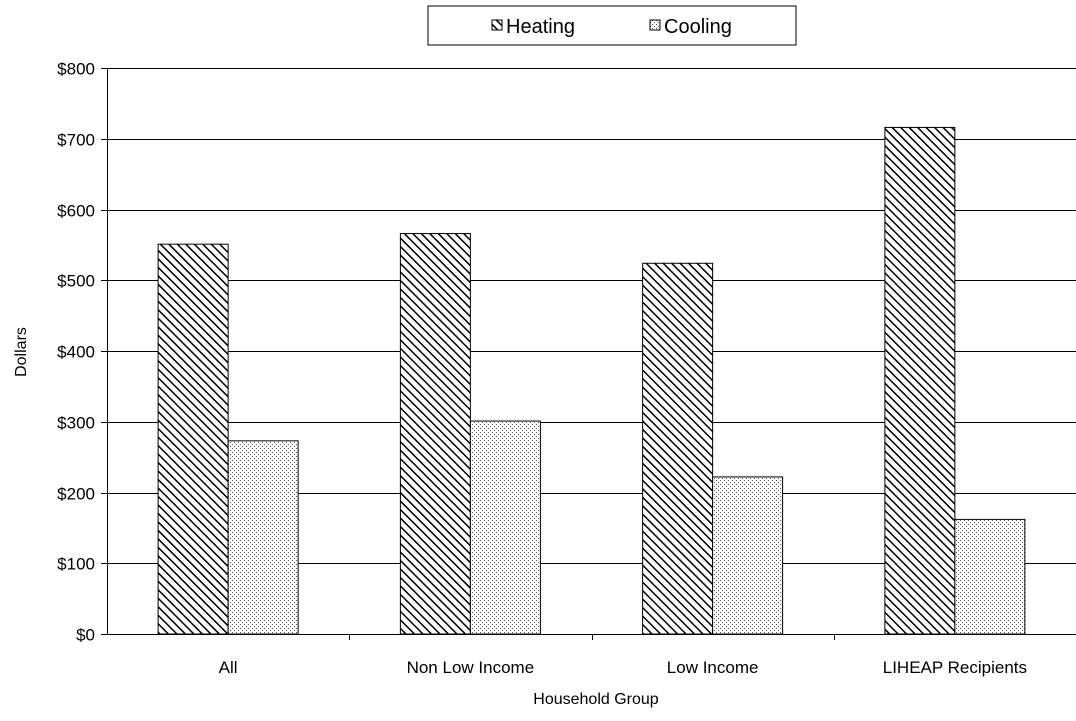  Describe the element at coordinates (655, 25) in the screenshot. I see `legend-swatch-cooling` at that location.